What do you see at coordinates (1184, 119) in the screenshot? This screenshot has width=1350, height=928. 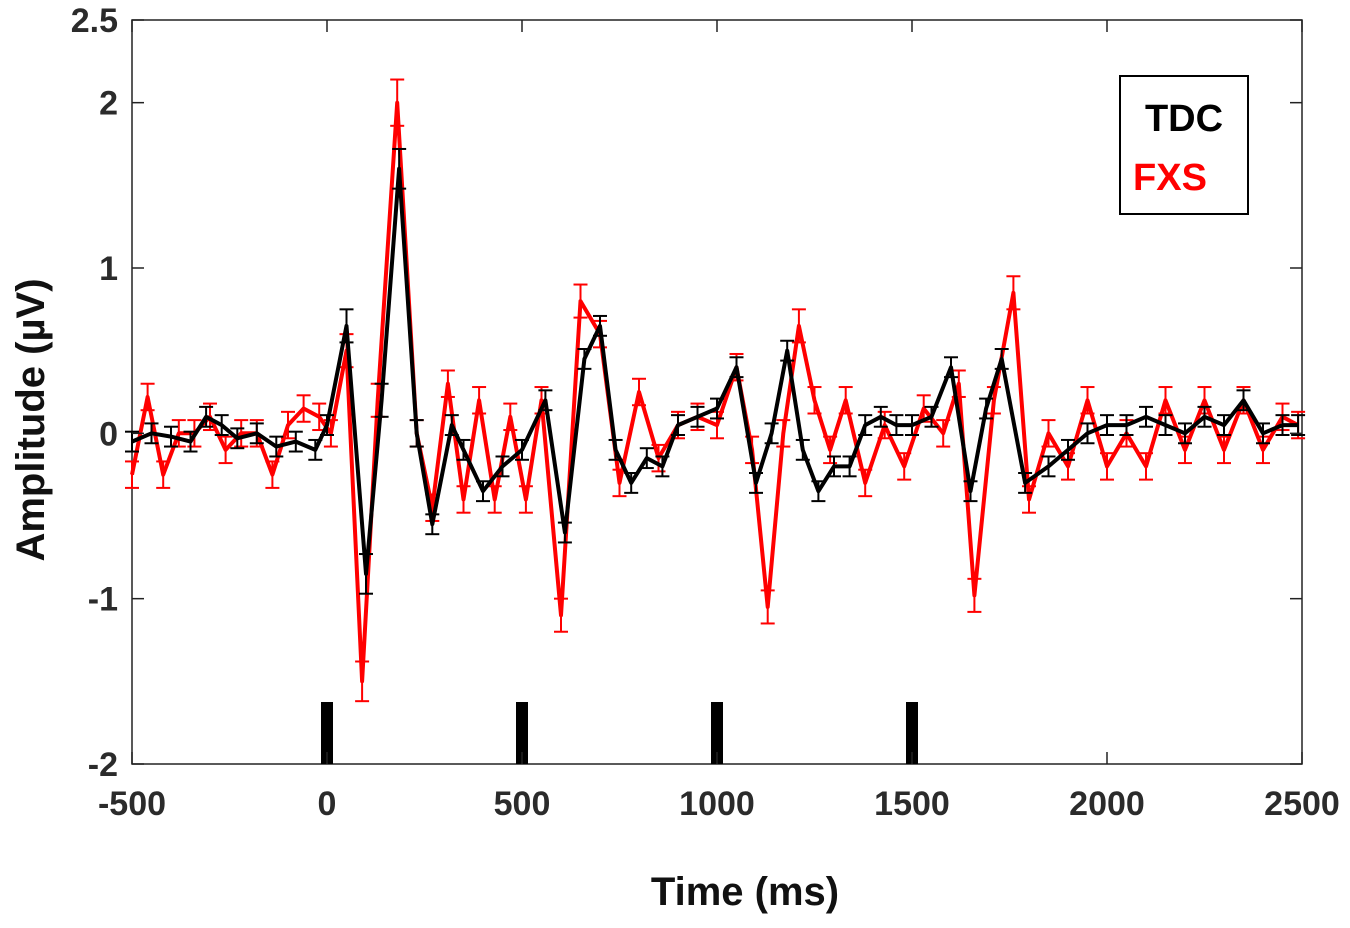 I see `legend-entry-tdc: TDC` at bounding box center [1184, 119].